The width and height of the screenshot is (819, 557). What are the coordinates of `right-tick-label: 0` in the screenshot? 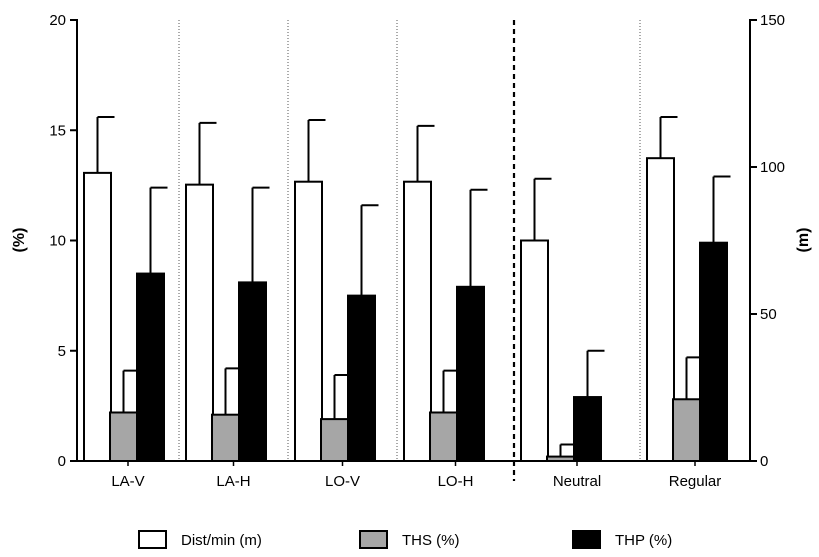 It's located at (764, 461).